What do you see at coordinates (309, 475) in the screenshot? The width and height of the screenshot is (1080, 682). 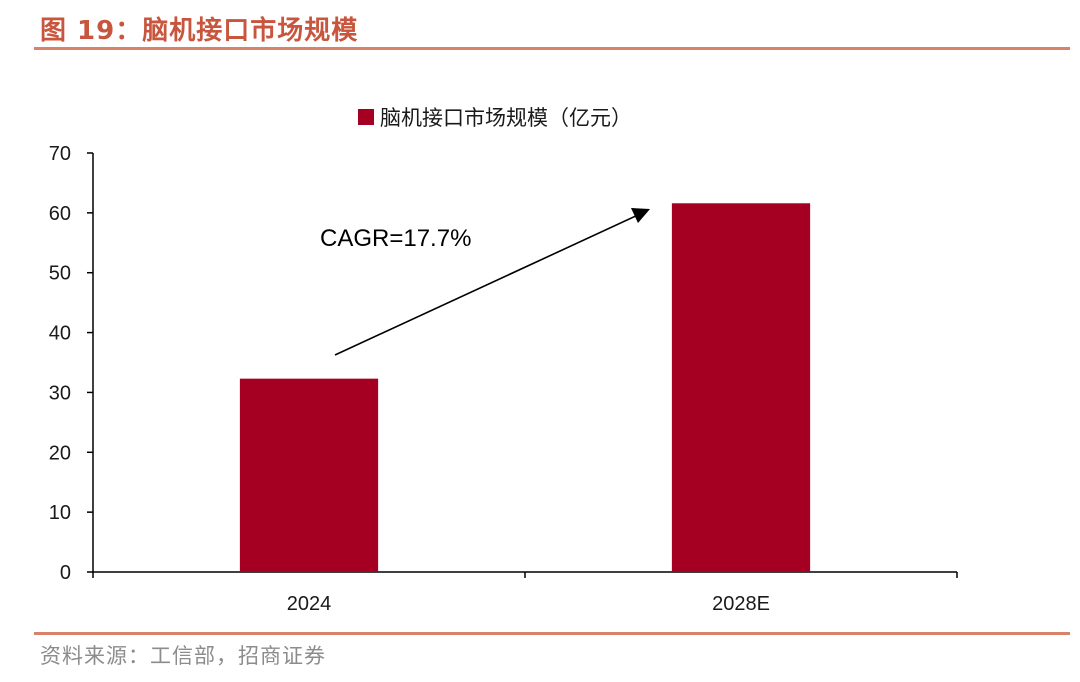 I see `bar-2024` at bounding box center [309, 475].